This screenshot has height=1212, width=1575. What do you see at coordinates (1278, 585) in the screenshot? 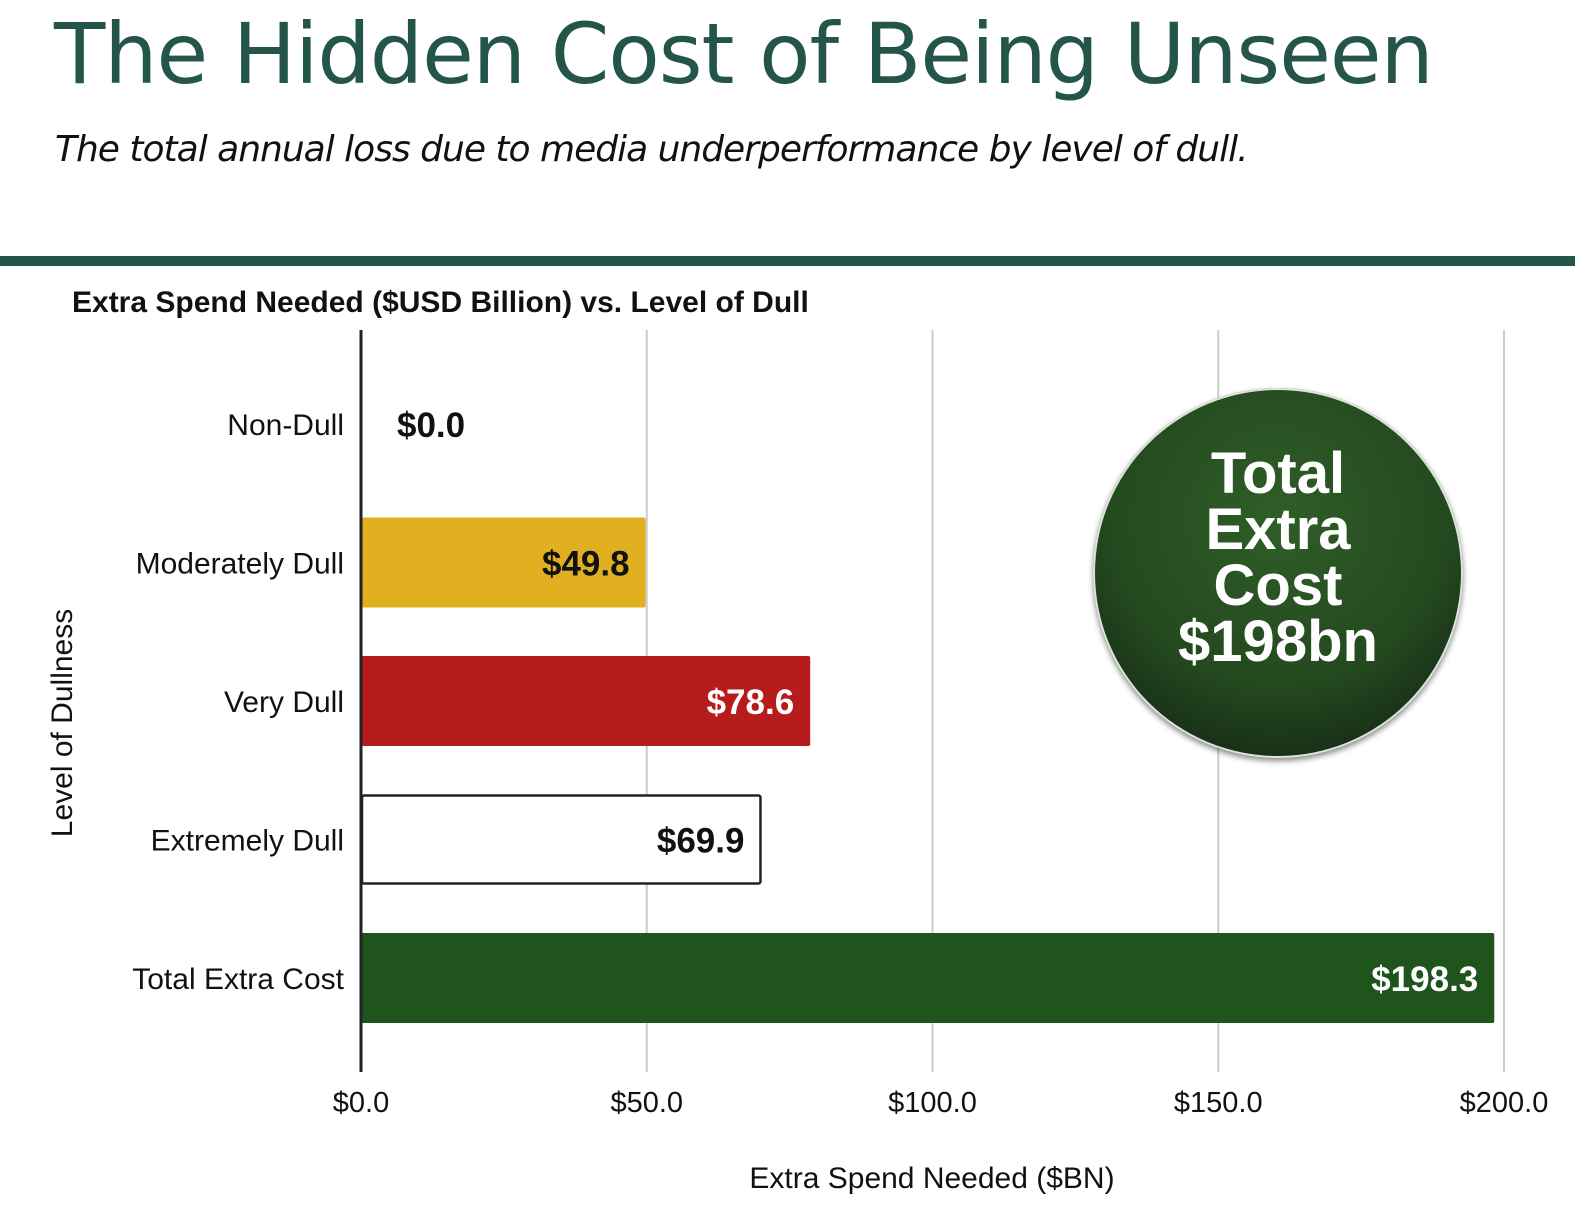
I see `callout-line-3: Cost` at bounding box center [1278, 585].